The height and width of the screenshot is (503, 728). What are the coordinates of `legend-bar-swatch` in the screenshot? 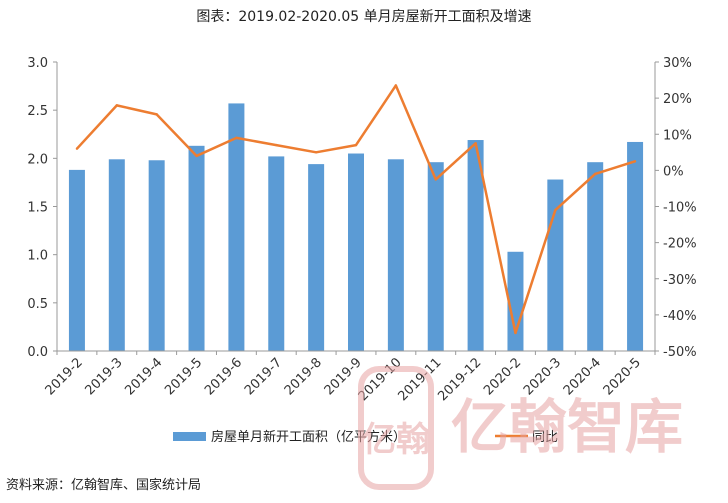 It's located at (189, 436).